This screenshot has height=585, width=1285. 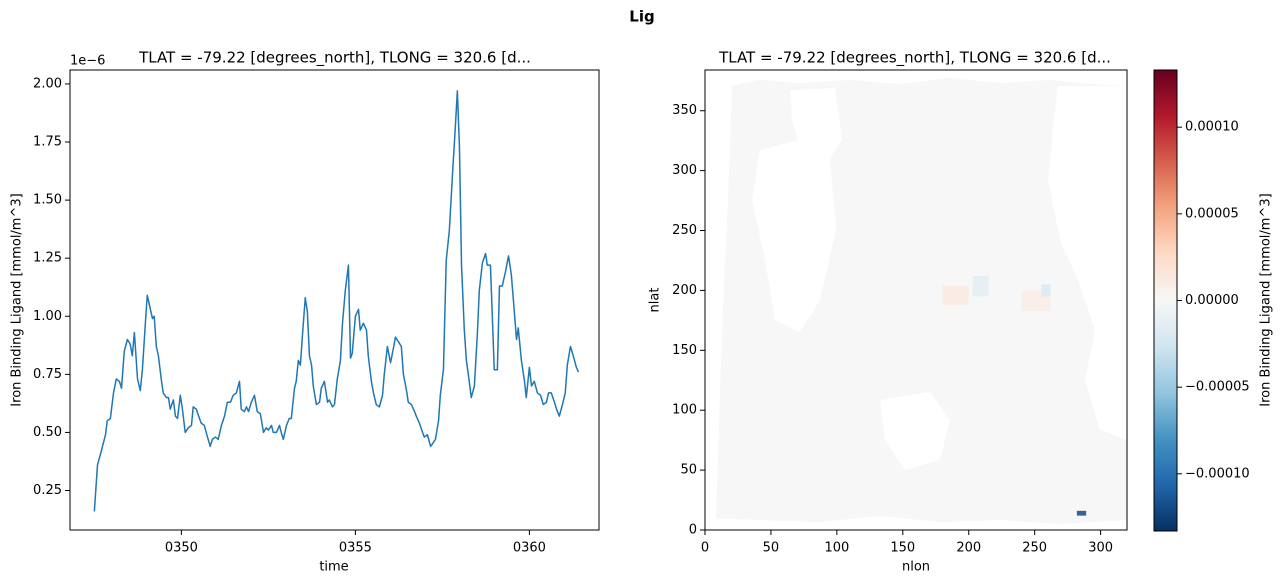 What do you see at coordinates (47, 142) in the screenshot?
I see `y-tick-label: 1.75` at bounding box center [47, 142].